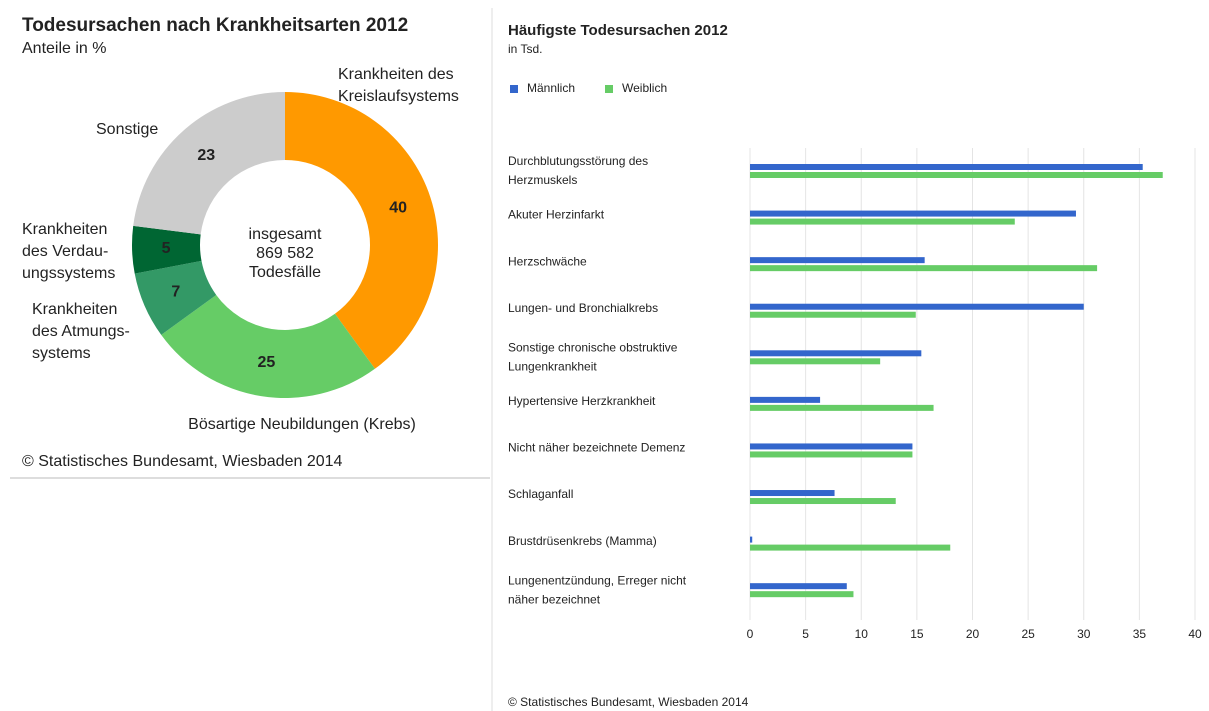  I want to click on donut-title: Todesursachen nach Krankheitsarten 2012, so click(215, 25).